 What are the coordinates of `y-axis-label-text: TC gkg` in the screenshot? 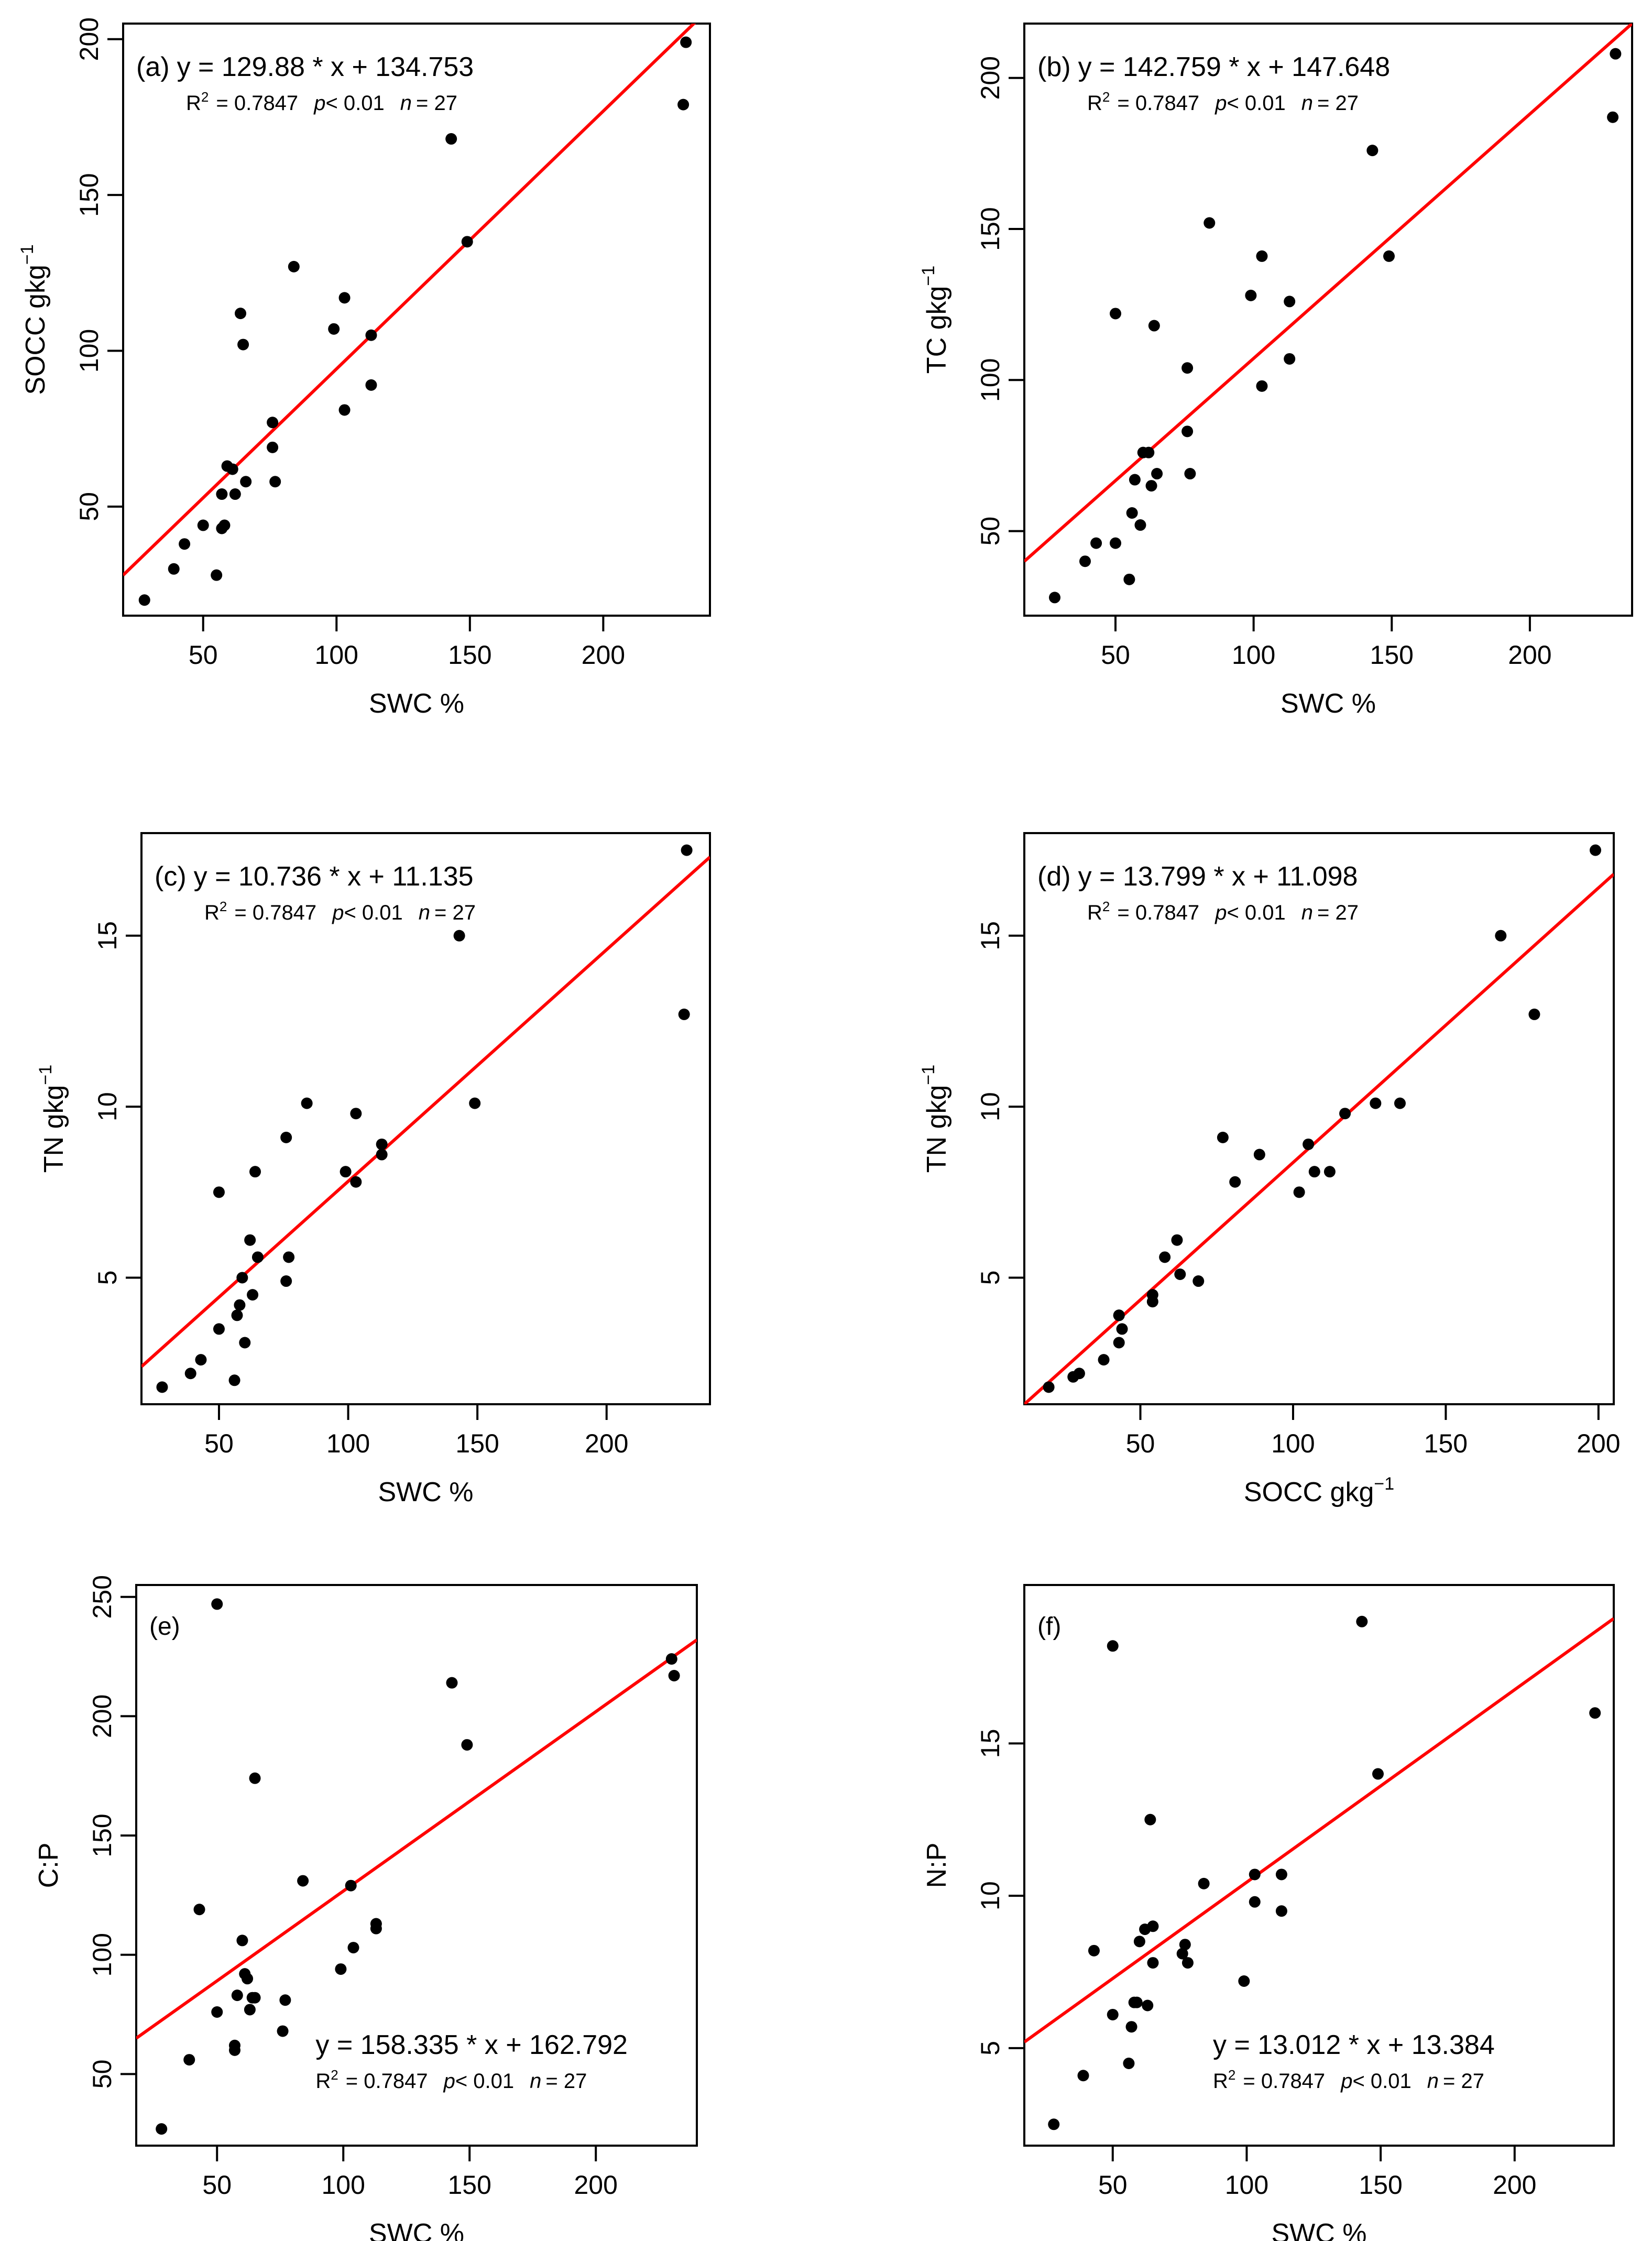 It's located at (937, 330).